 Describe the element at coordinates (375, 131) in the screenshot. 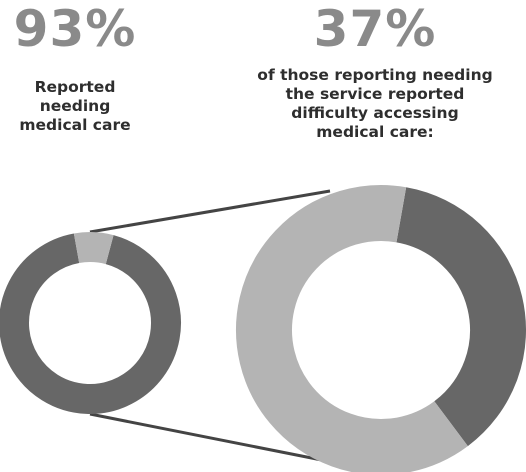

I see `right-caption-line: medical care:` at that location.